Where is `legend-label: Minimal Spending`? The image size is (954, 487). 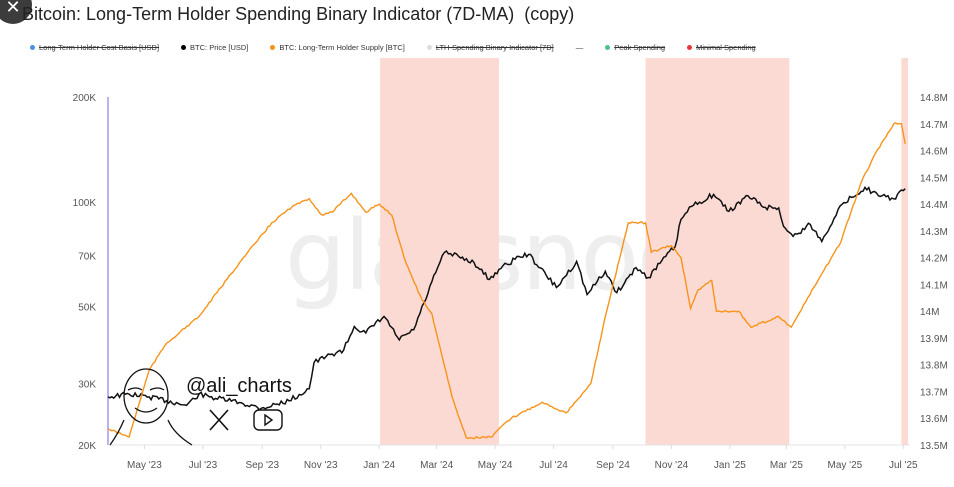
legend-label: Minimal Spending is located at coordinates (726, 47).